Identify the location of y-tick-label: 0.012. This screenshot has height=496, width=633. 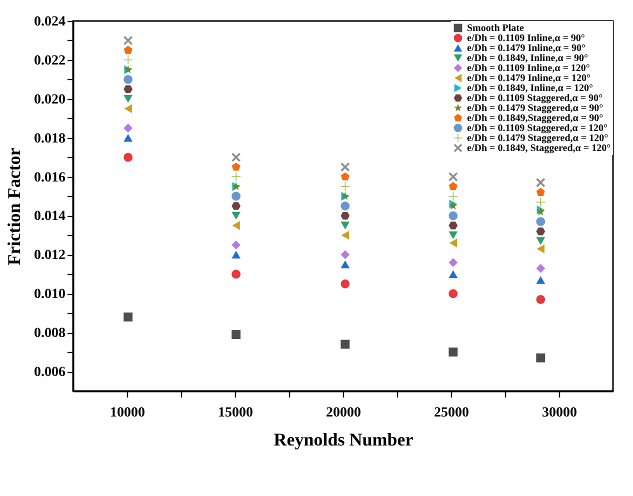
(50, 256).